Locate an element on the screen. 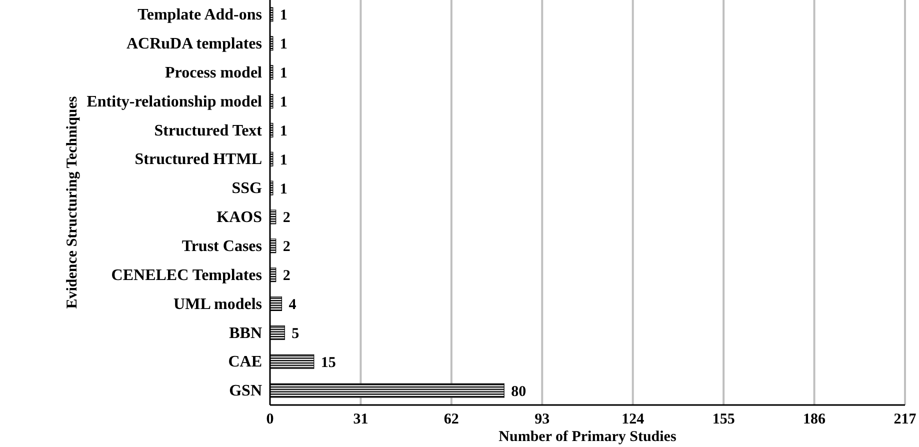 The width and height of the screenshot is (919, 447). x-tick-label: 124 is located at coordinates (633, 420).